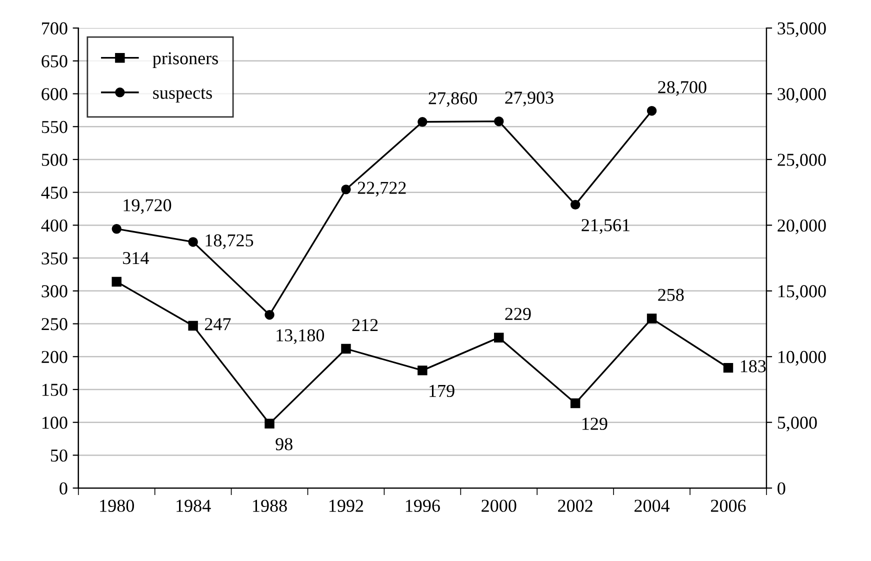 The height and width of the screenshot is (561, 871). What do you see at coordinates (728, 506) in the screenshot?
I see `x-tick-label: 2006` at bounding box center [728, 506].